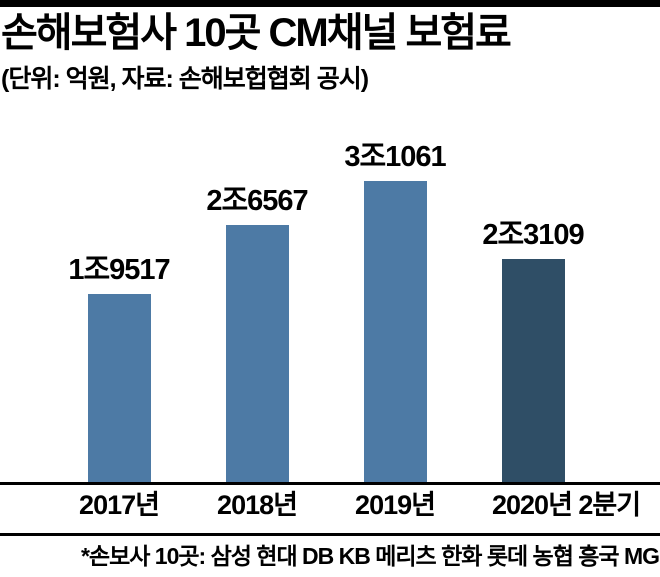 The width and height of the screenshot is (660, 577). I want to click on bar-column-3: 3조1061, so click(395, 312).